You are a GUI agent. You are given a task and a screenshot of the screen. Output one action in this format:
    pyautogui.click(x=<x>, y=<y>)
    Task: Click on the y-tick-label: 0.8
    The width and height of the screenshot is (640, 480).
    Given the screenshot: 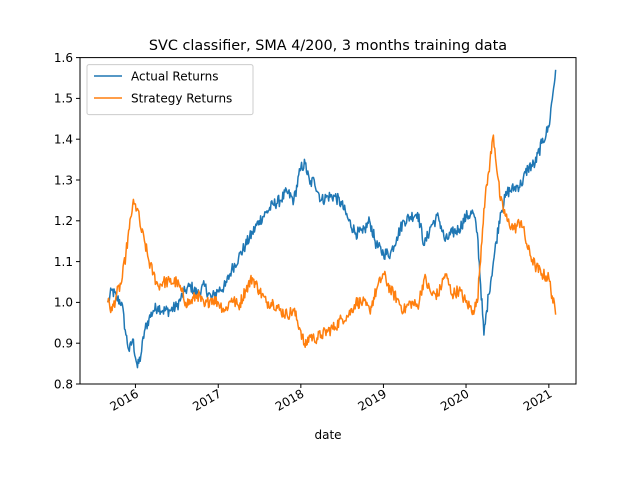 What is the action you would take?
    pyautogui.click(x=63, y=384)
    